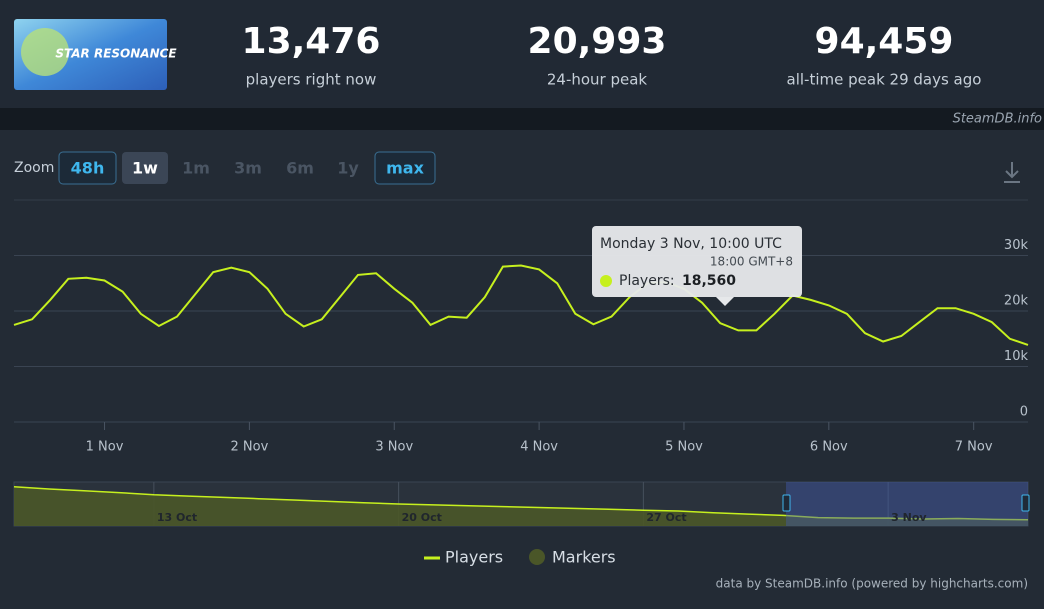 The width and height of the screenshot is (1044, 609). Describe the element at coordinates (105, 447) in the screenshot. I see `x-tick-label: 1 Nov` at that location.